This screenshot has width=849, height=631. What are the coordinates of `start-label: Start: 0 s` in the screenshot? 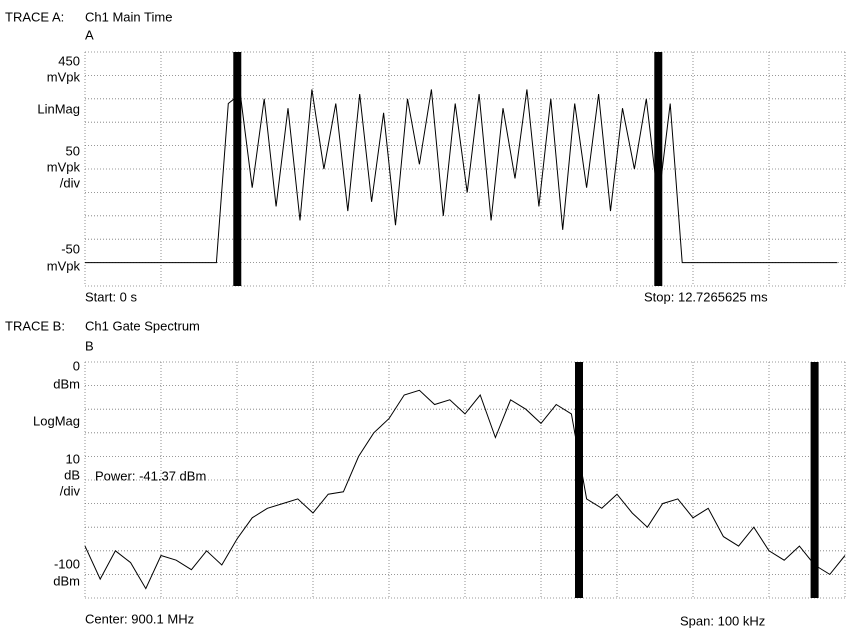 It's located at (111, 296).